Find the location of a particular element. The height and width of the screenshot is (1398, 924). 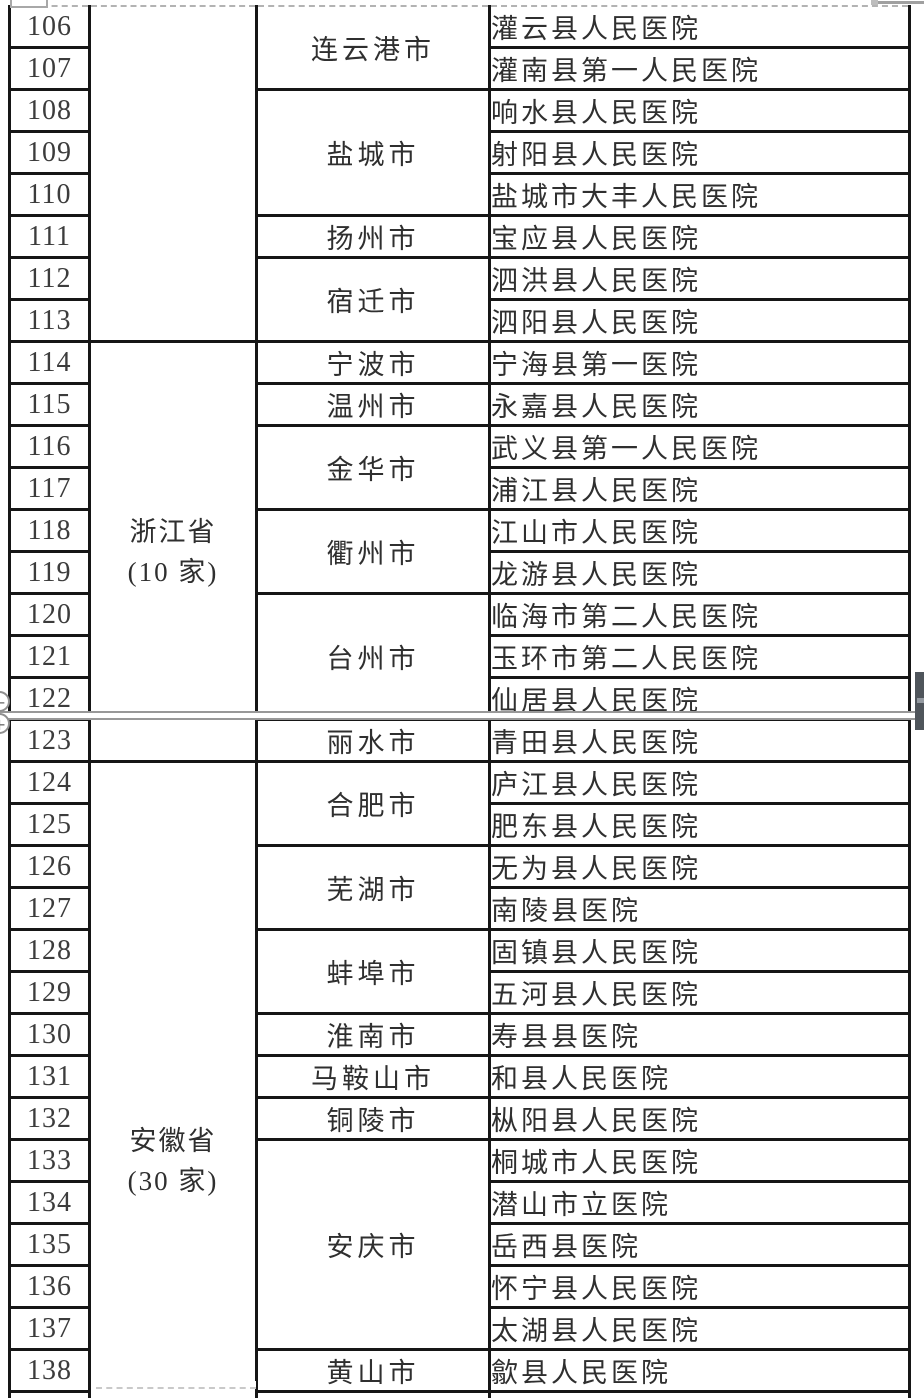

scrollbar-grip is located at coordinates (920, 700).